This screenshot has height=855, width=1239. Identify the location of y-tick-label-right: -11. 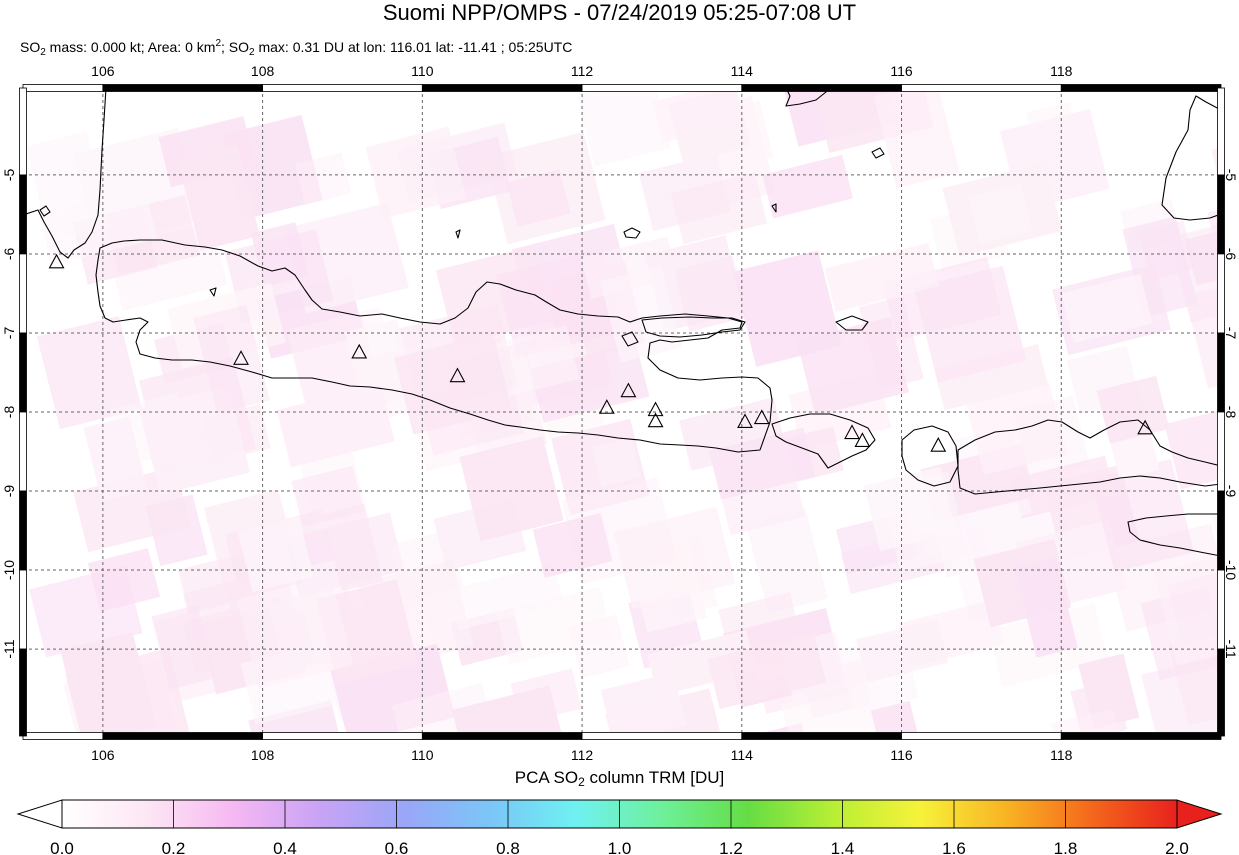
(1231, 648).